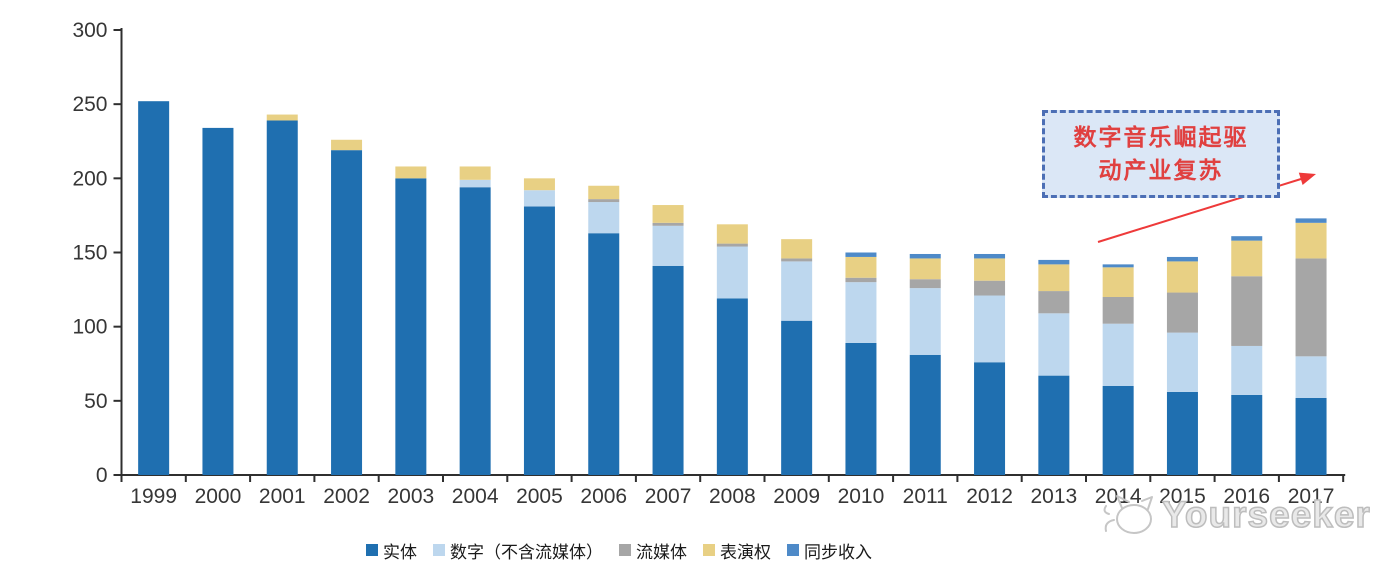 Image resolution: width=1398 pixels, height=582 pixels. Describe the element at coordinates (282, 496) in the screenshot. I see `x-tick-label: 2001` at that location.